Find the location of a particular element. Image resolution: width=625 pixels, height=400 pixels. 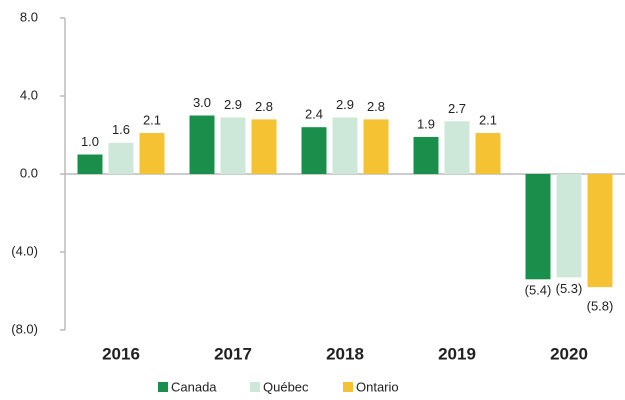

value-label: (5.4) is located at coordinates (538, 290).